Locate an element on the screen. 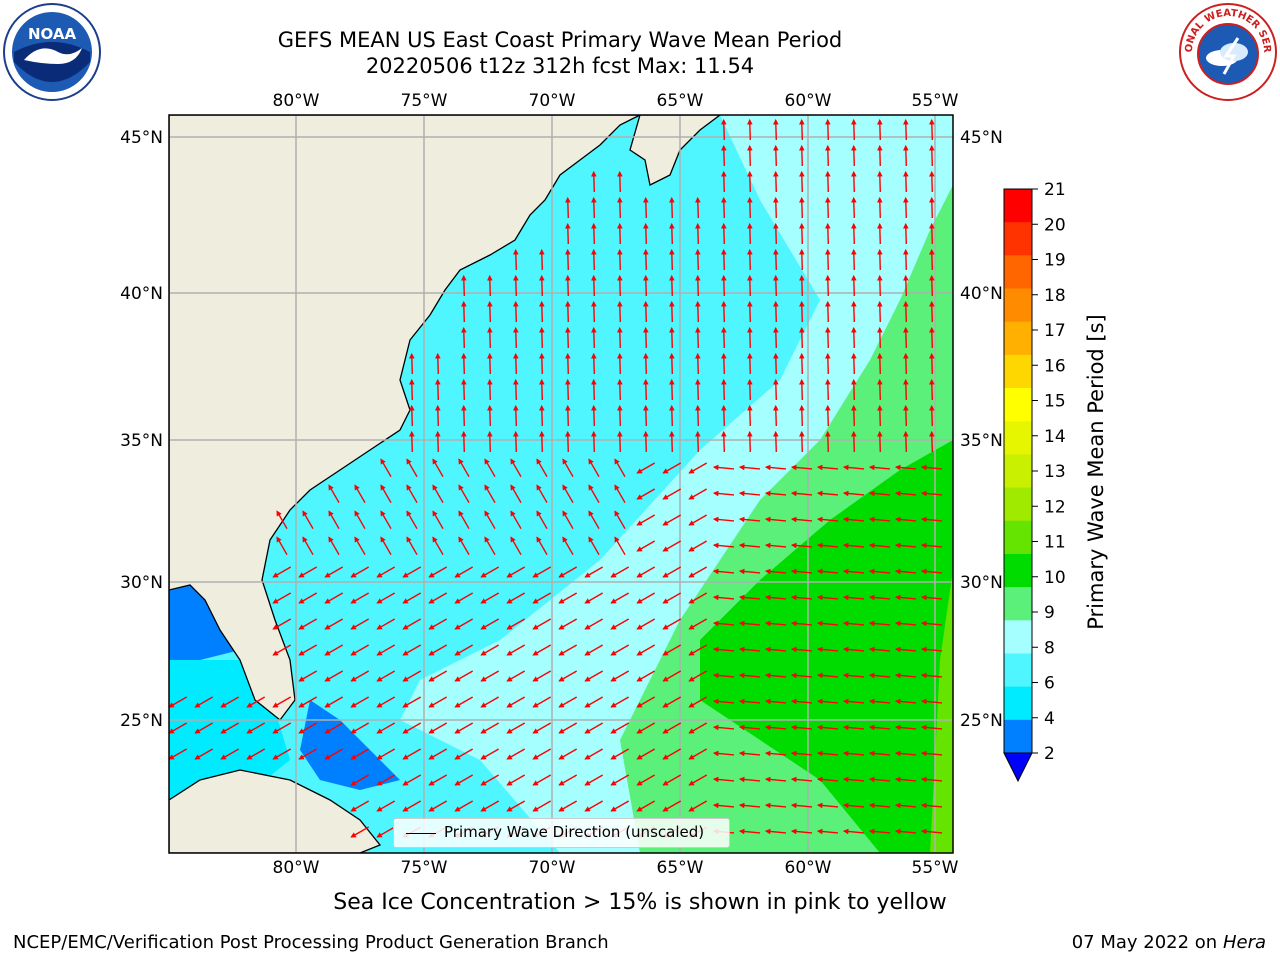 The width and height of the screenshot is (1280, 960). lon-tick-label-bottom: 80°W is located at coordinates (296, 868).